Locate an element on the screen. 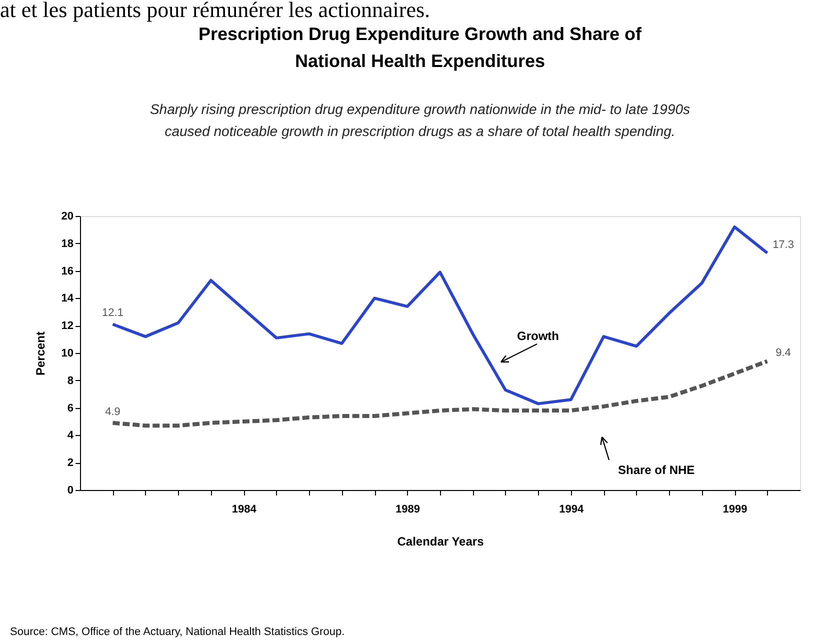 This screenshot has height=641, width=829. y-axis-title: Percent is located at coordinates (40, 353).